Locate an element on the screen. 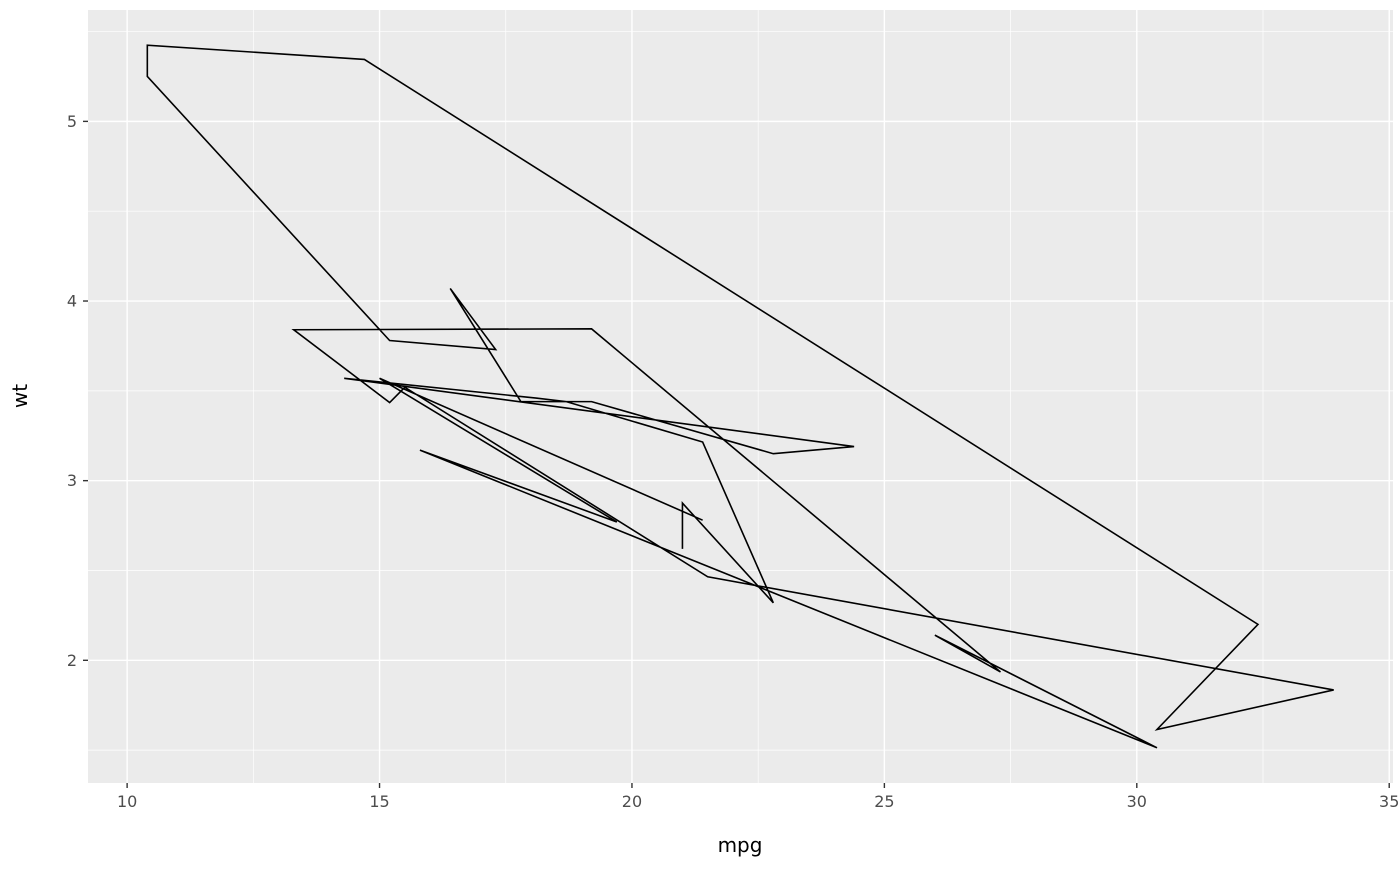  y-tick-label: 4 is located at coordinates (72, 301).